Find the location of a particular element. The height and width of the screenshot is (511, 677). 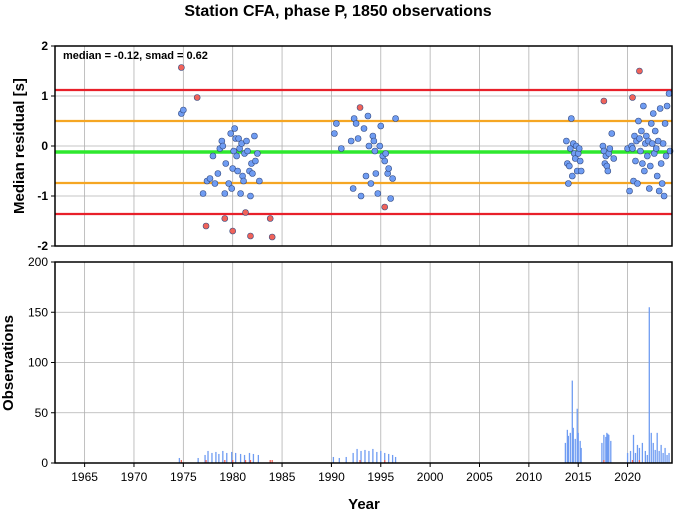

x-tick-label: 2000 is located at coordinates (430, 477).